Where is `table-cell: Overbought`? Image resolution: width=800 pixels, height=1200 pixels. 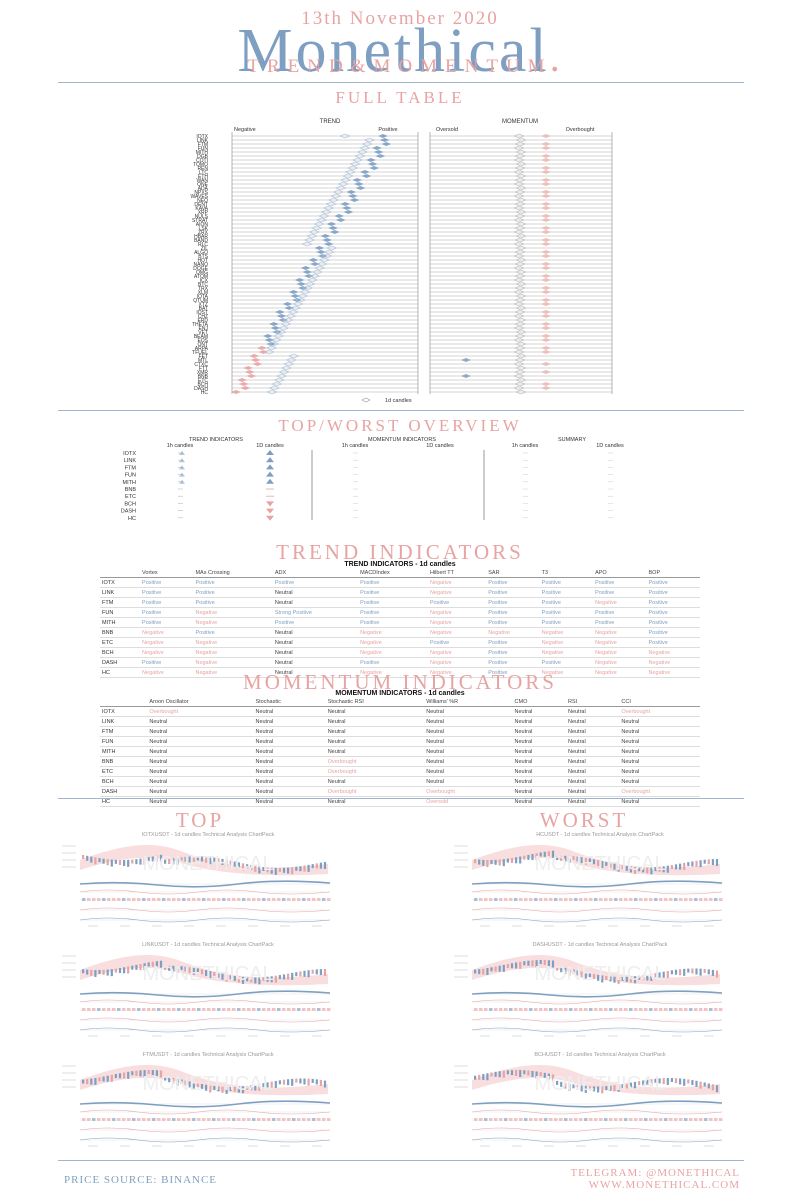
table-cell: Overbought is located at coordinates (375, 761).